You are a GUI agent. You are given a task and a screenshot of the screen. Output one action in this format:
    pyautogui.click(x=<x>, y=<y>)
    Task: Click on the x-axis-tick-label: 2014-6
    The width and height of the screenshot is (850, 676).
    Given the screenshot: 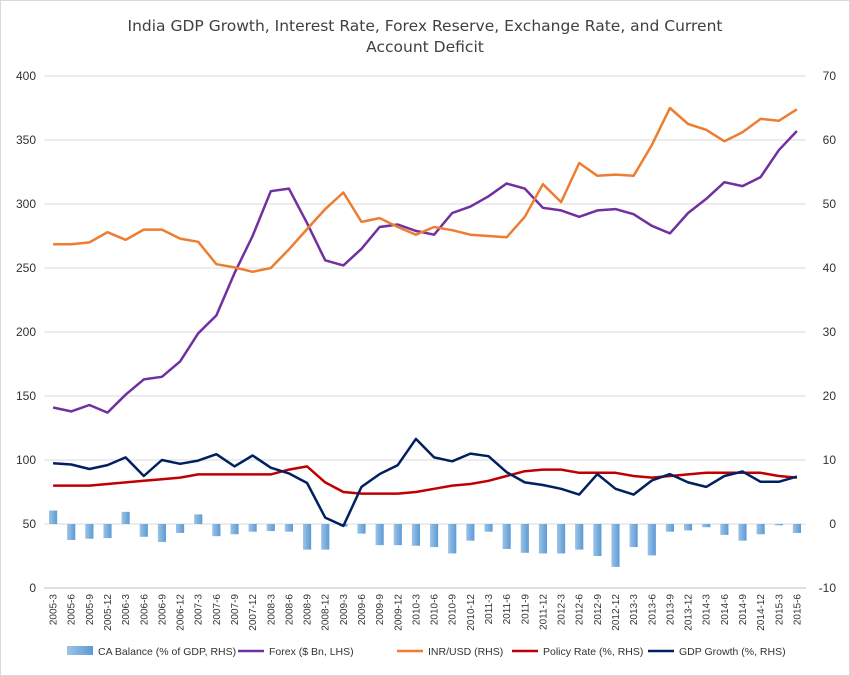 What is the action you would take?
    pyautogui.click(x=725, y=610)
    